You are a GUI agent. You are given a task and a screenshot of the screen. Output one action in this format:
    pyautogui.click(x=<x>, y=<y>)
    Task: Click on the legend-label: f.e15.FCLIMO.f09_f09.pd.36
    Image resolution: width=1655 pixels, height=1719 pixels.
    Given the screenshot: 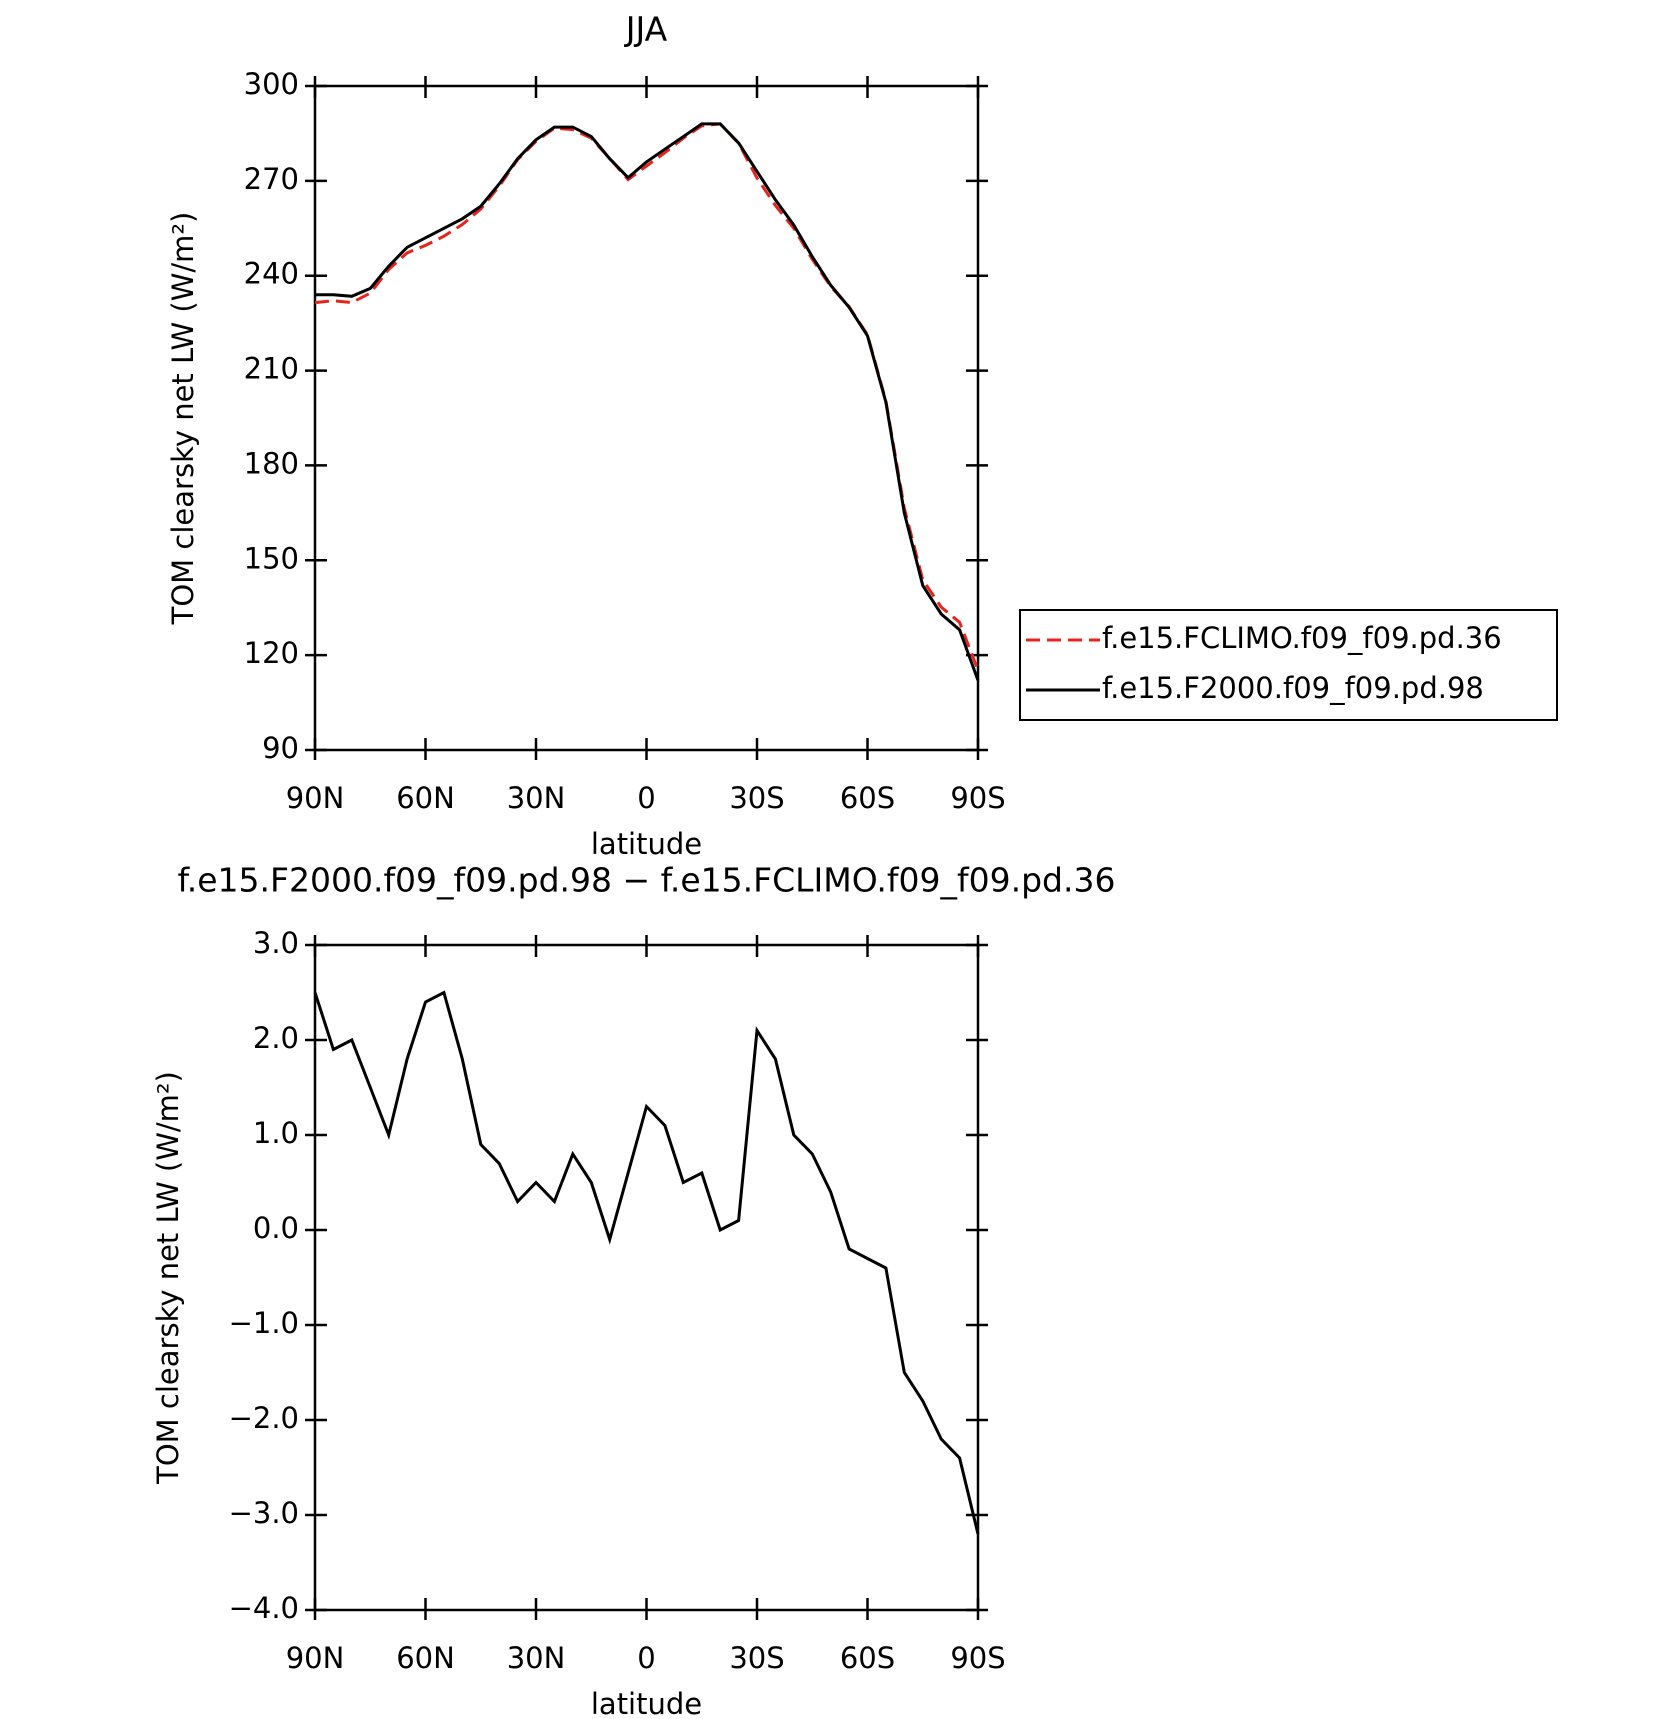 What is the action you would take?
    pyautogui.click(x=1302, y=638)
    